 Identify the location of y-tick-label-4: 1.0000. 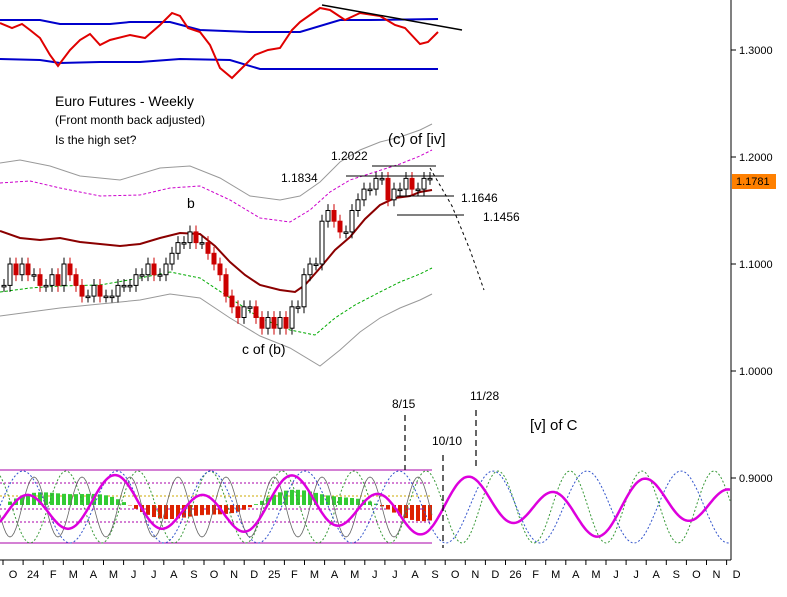
(756, 372).